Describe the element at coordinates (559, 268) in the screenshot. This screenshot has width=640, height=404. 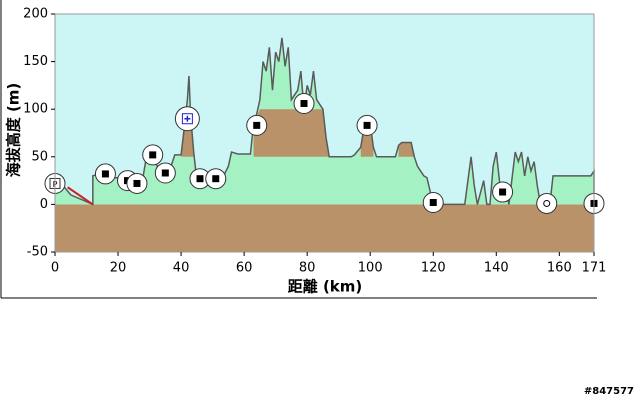
I see `x-tick-label: 160` at that location.